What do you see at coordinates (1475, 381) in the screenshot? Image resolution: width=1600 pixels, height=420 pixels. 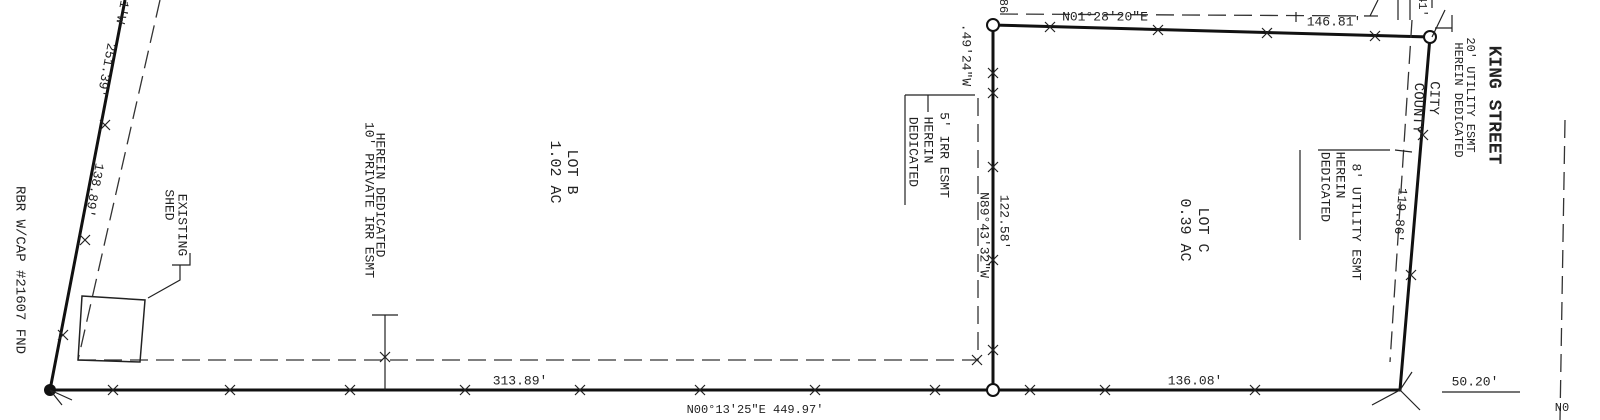 I see `distance-label: 50.20'` at bounding box center [1475, 381].